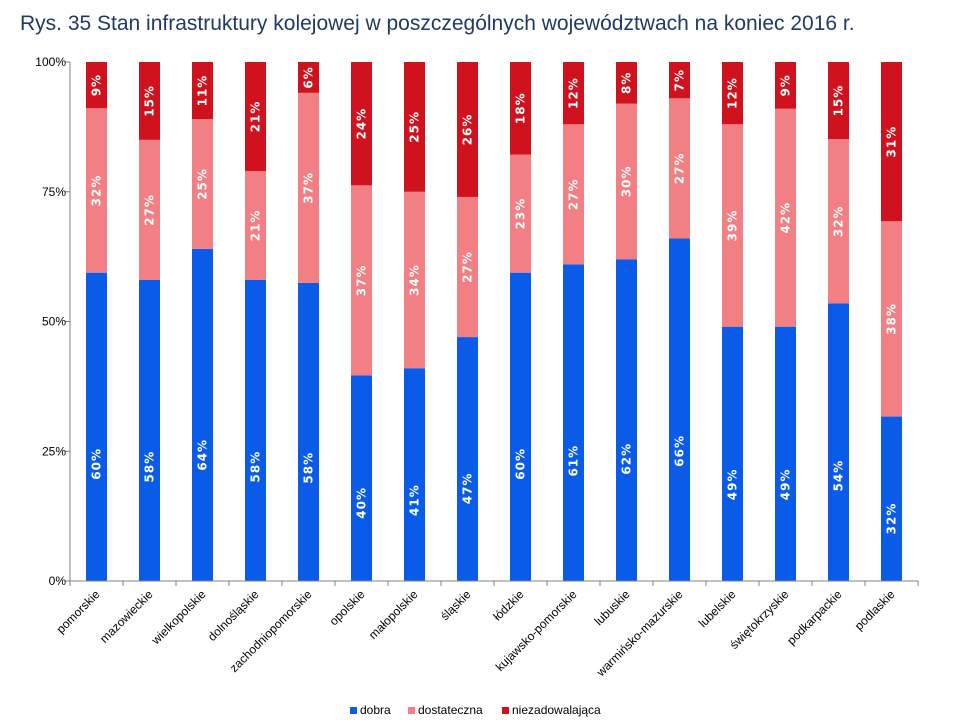  I want to click on y-tick-label: 50%, so click(54, 322).